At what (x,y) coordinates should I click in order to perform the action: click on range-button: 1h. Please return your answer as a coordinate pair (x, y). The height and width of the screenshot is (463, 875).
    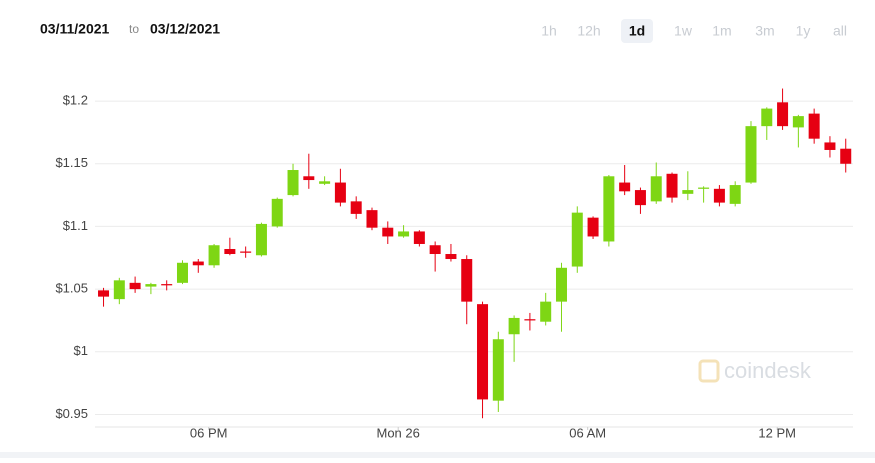
    Looking at the image, I should click on (549, 31).